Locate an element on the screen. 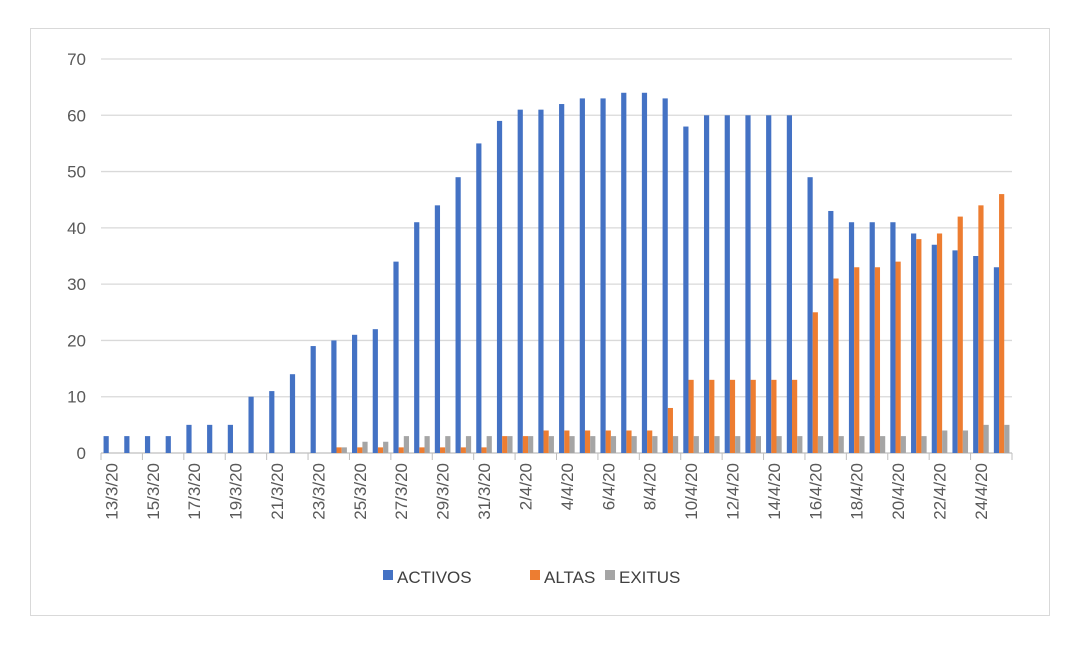 The height and width of the screenshot is (646, 1080). x-tick-label: 27/3/20 is located at coordinates (401, 491).